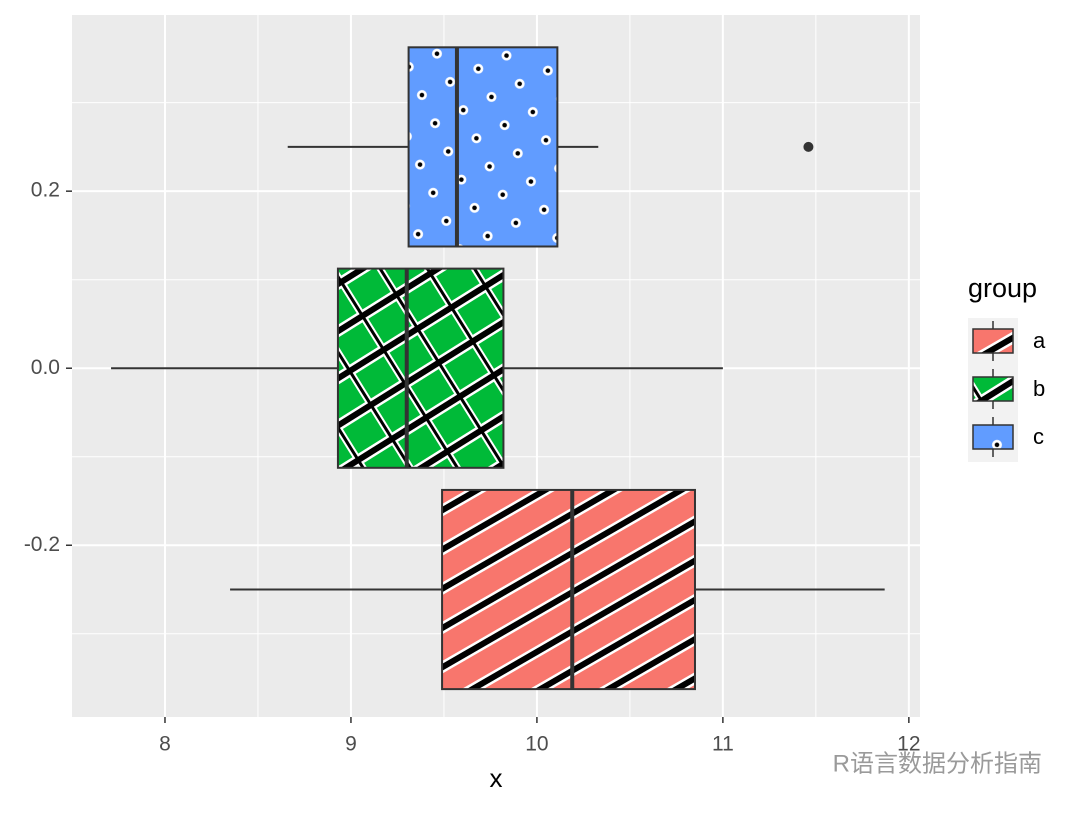 This screenshot has height=815, width=1080. Describe the element at coordinates (1002, 288) in the screenshot. I see `legend-title: group` at that location.